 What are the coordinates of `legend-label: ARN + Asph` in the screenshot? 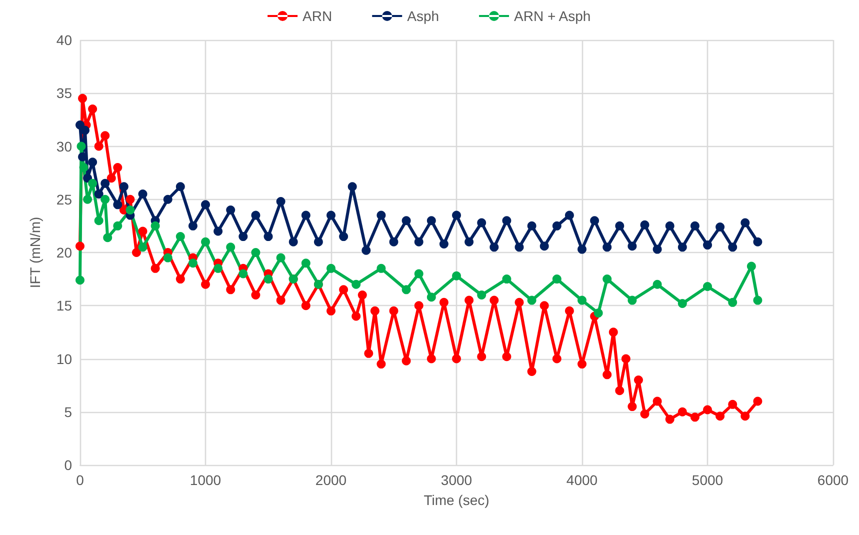 It's located at (552, 16).